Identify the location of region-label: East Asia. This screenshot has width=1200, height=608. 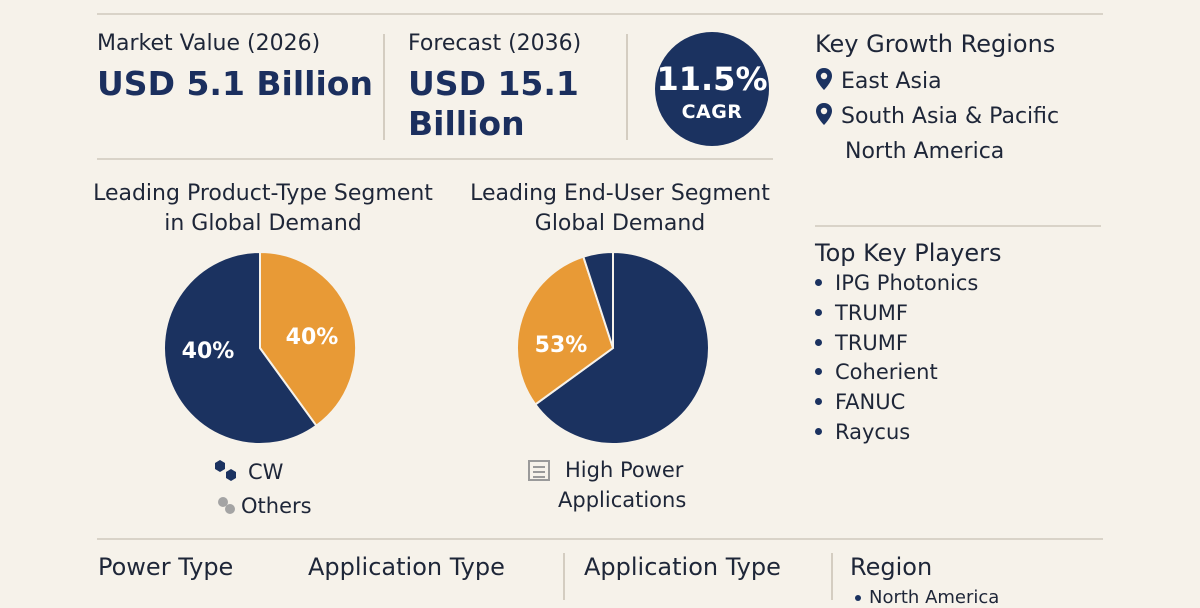
(891, 81).